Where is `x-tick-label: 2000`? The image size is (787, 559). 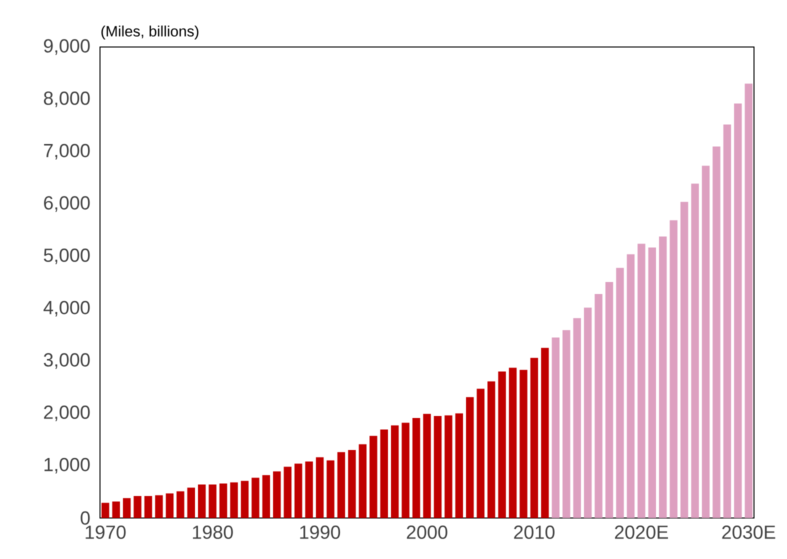
x-tick-label: 2000 is located at coordinates (427, 532).